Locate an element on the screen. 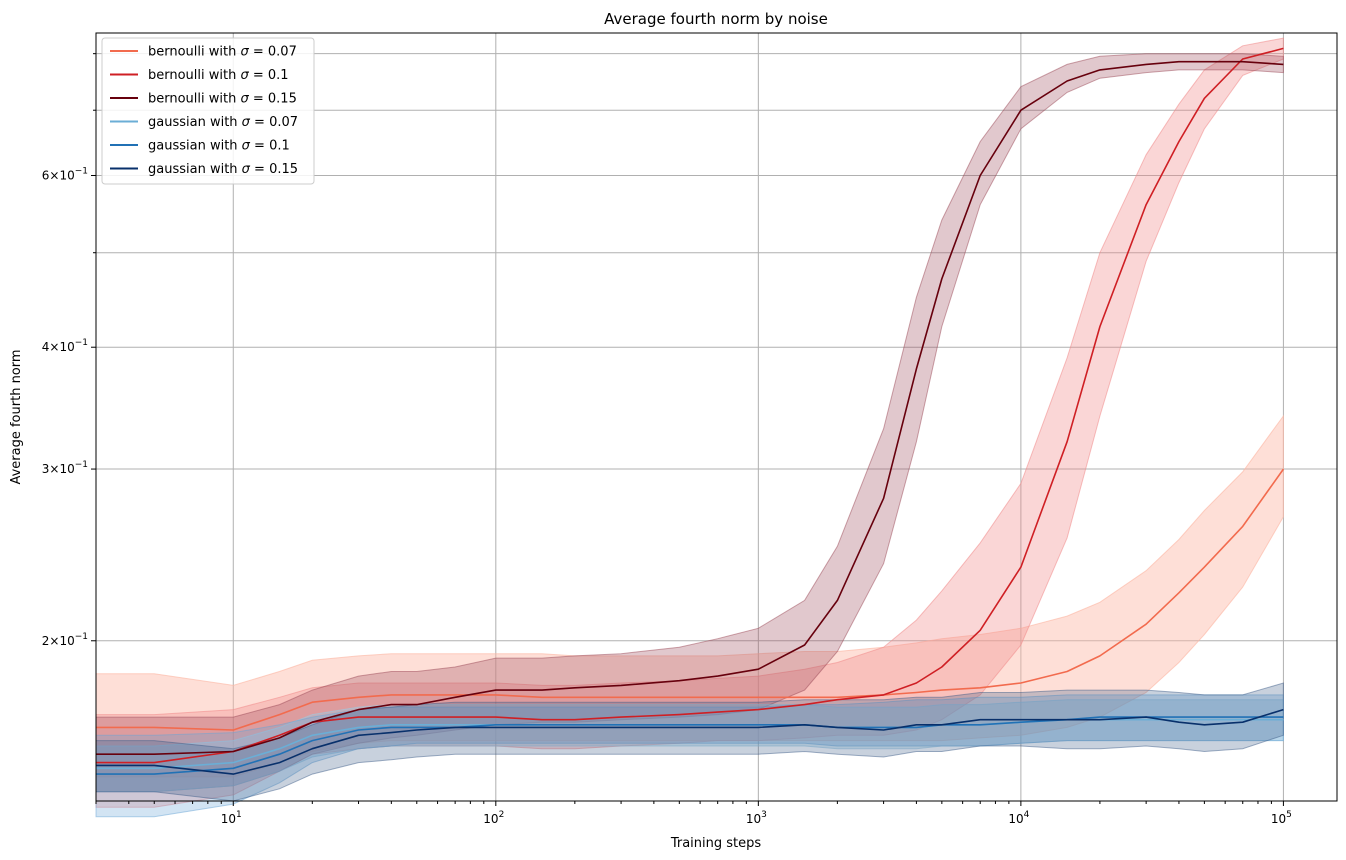  x-tick-label: 10⁴ is located at coordinates (1018, 818).